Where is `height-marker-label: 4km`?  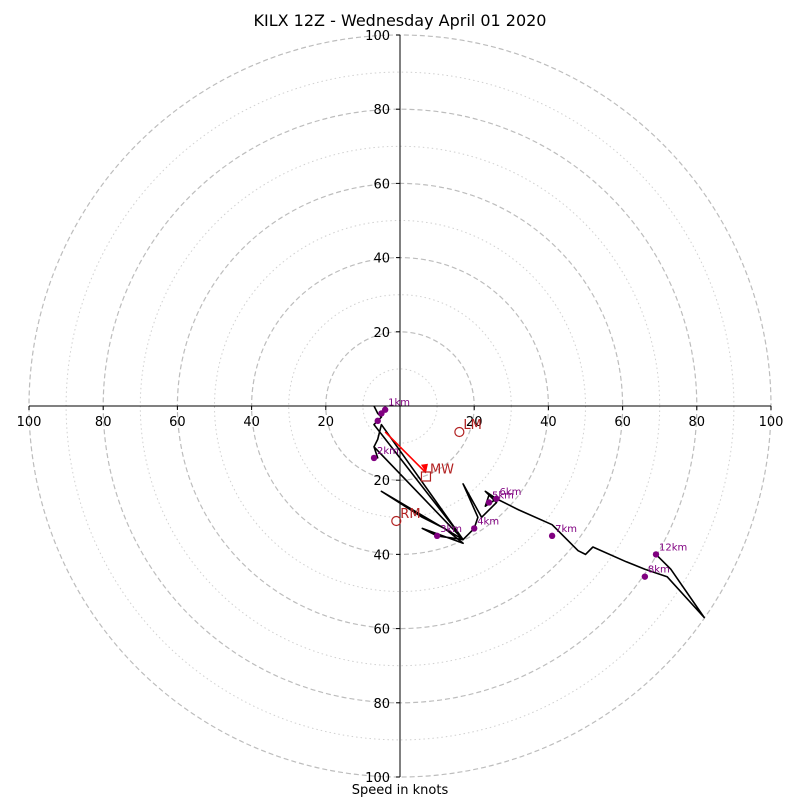 height-marker-label: 4km is located at coordinates (488, 521).